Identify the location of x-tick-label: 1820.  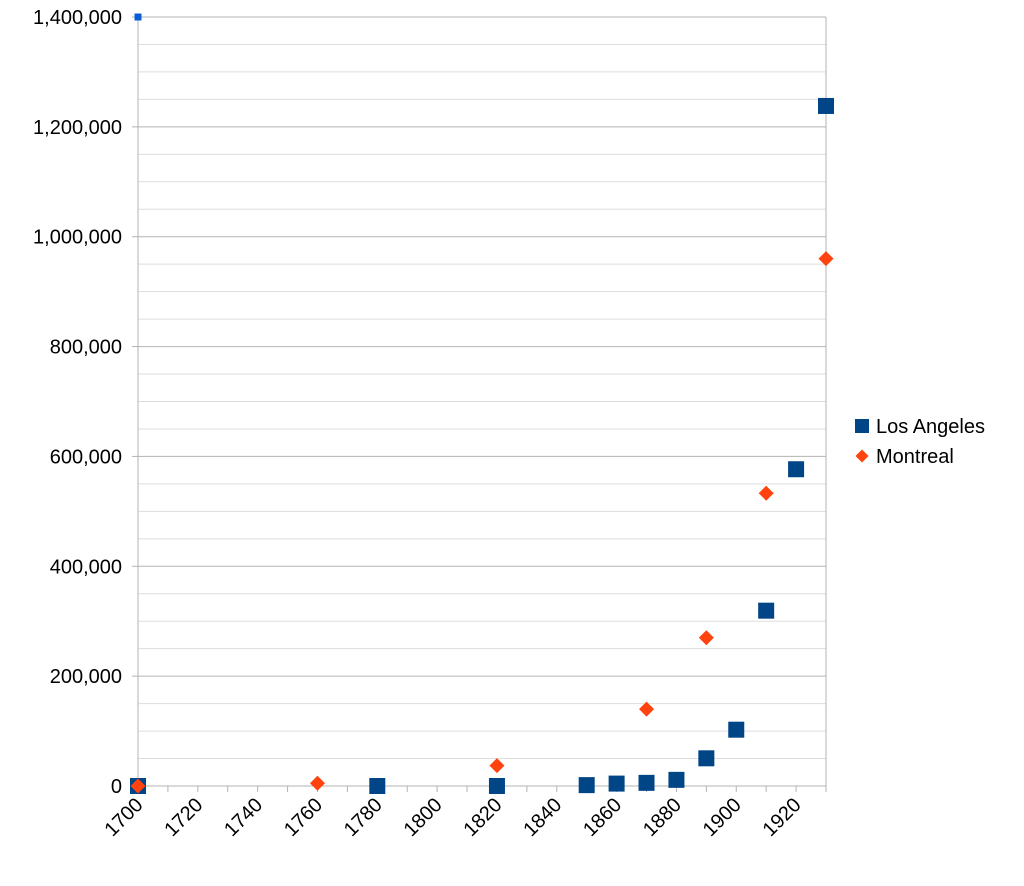
(482, 817).